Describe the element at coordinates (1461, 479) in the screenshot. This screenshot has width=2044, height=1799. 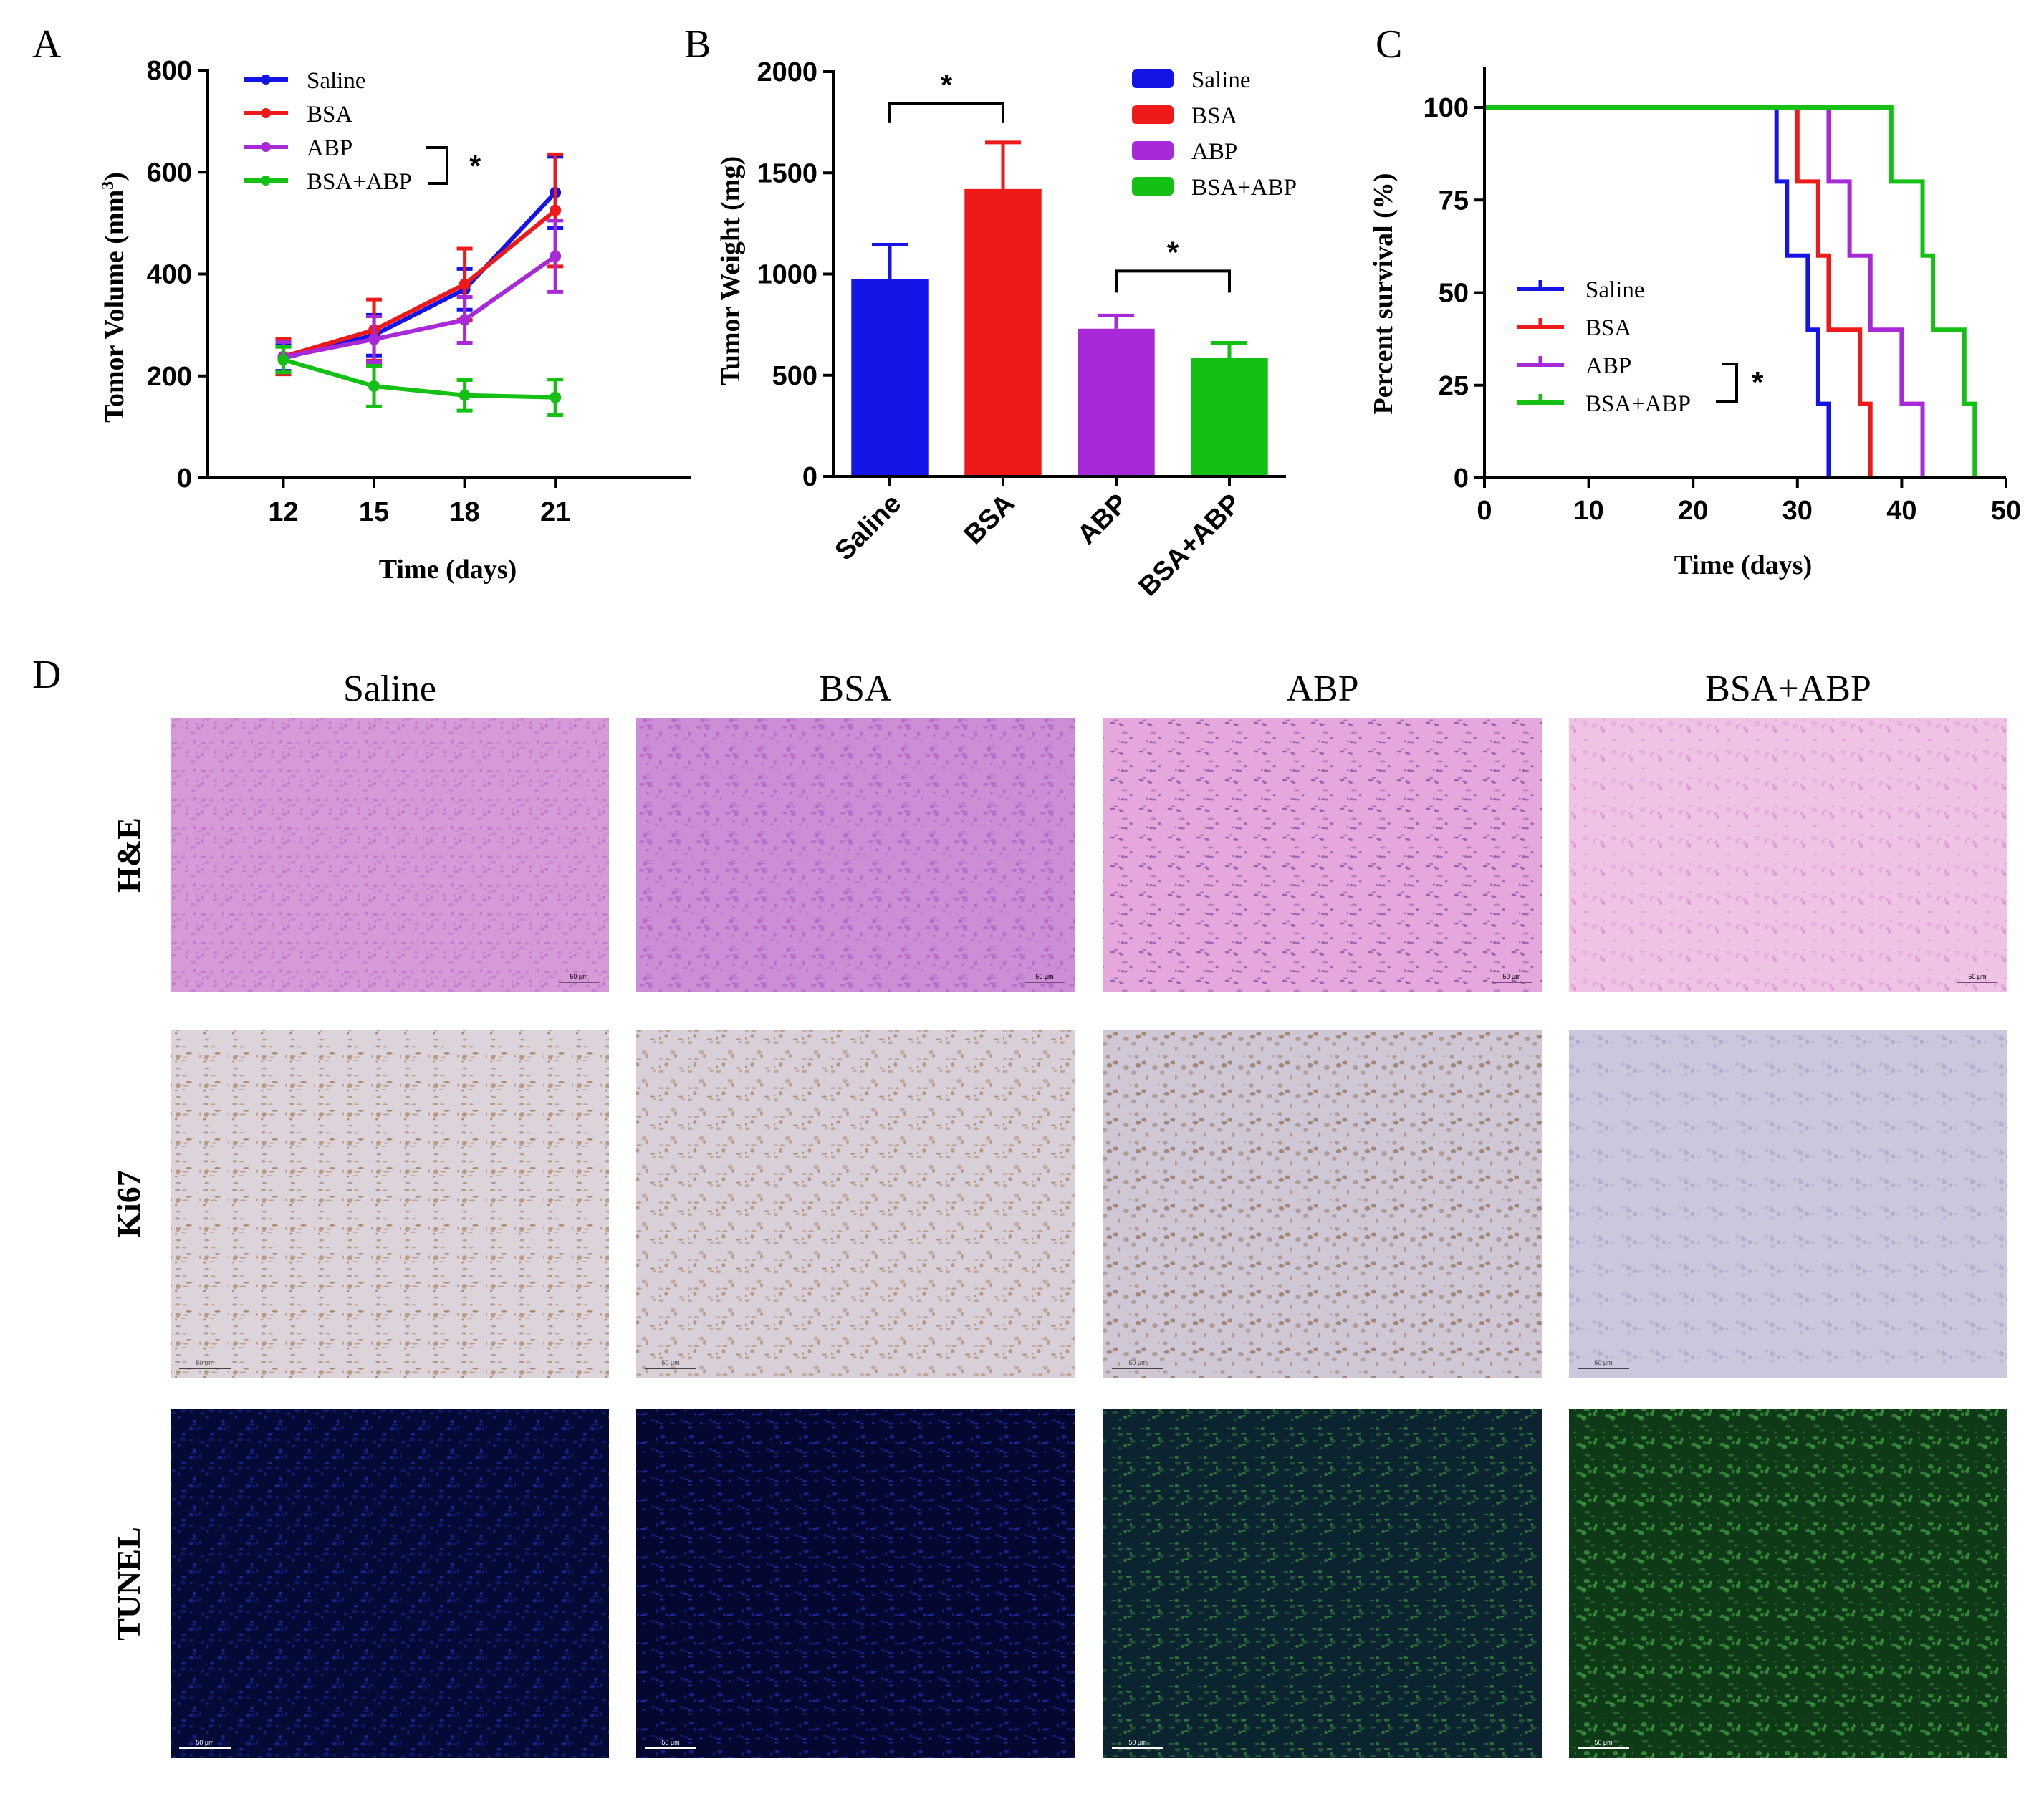
I see `panel-c-y-tick-label: 0` at that location.